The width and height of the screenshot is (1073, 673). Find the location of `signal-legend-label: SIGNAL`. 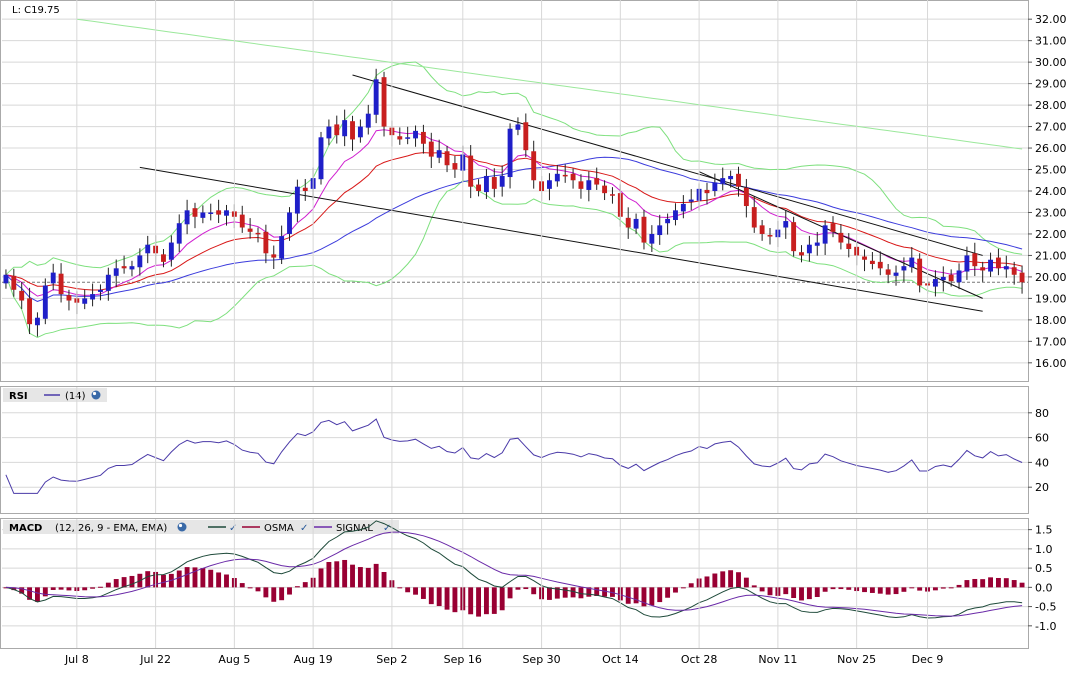

signal-legend-label: SIGNAL is located at coordinates (354, 528).